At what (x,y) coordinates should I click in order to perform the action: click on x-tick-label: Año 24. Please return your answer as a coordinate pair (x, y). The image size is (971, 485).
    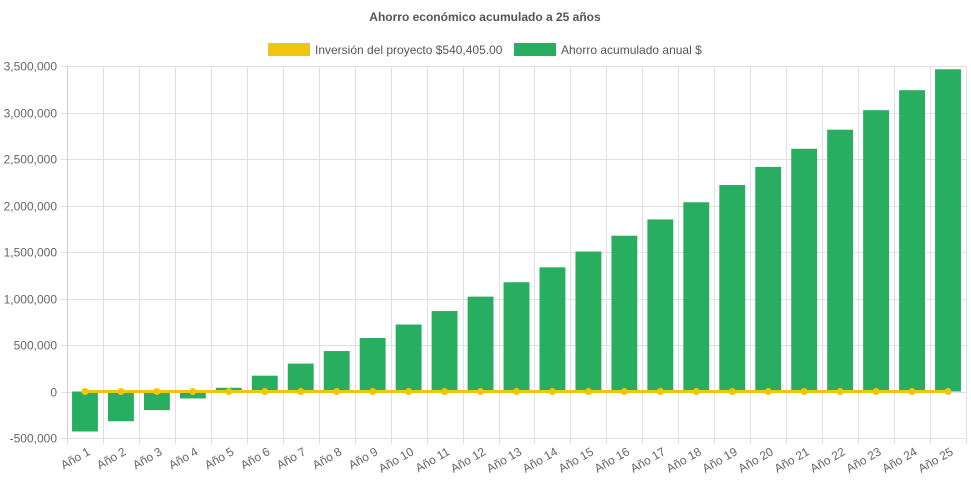
    Looking at the image, I should click on (900, 459).